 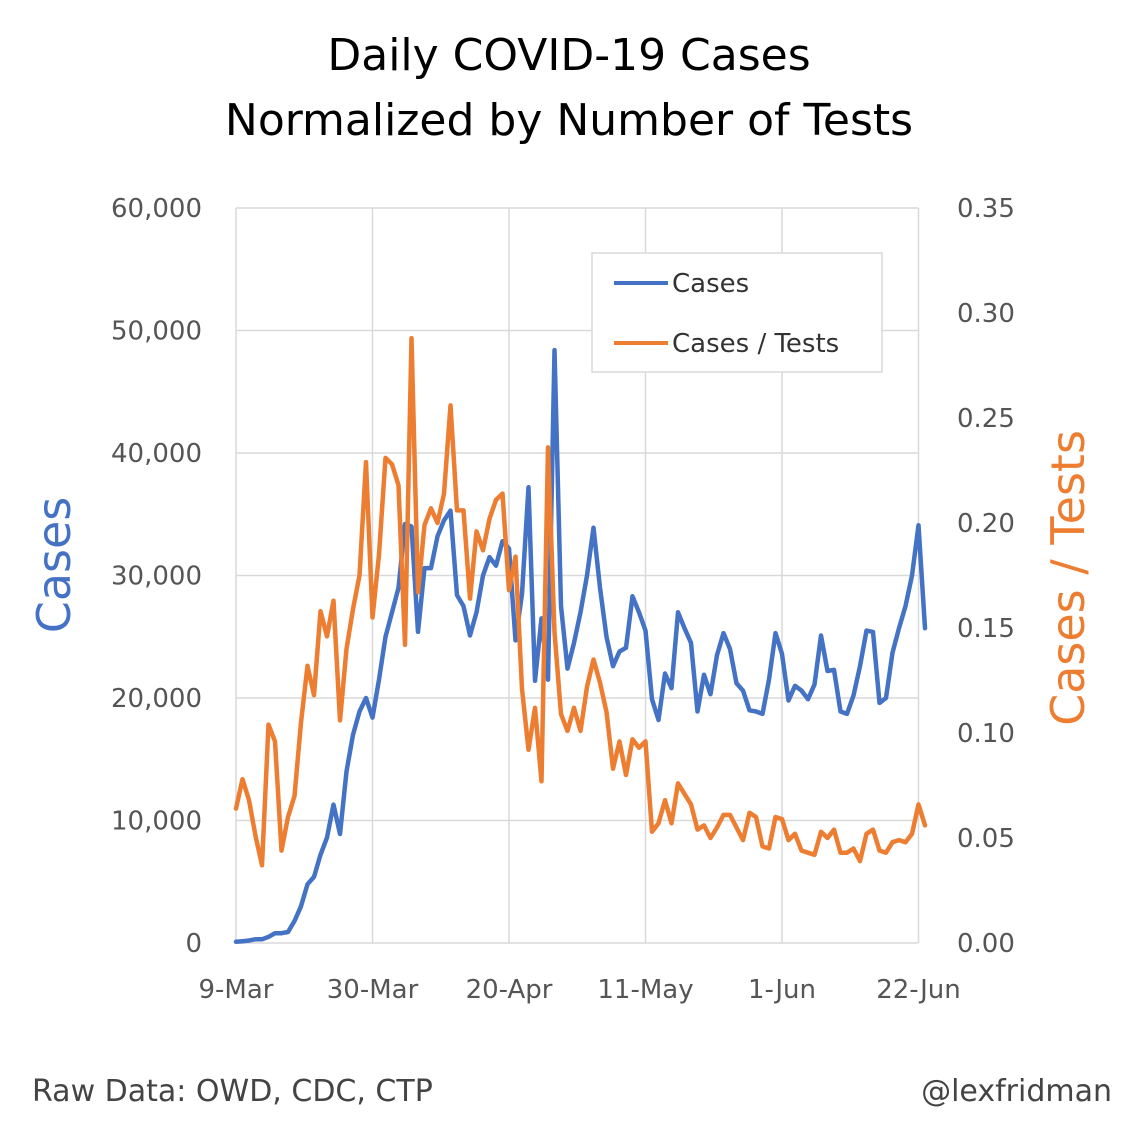 What do you see at coordinates (986, 209) in the screenshot?
I see `right-y-tick-label: 0.35` at bounding box center [986, 209].